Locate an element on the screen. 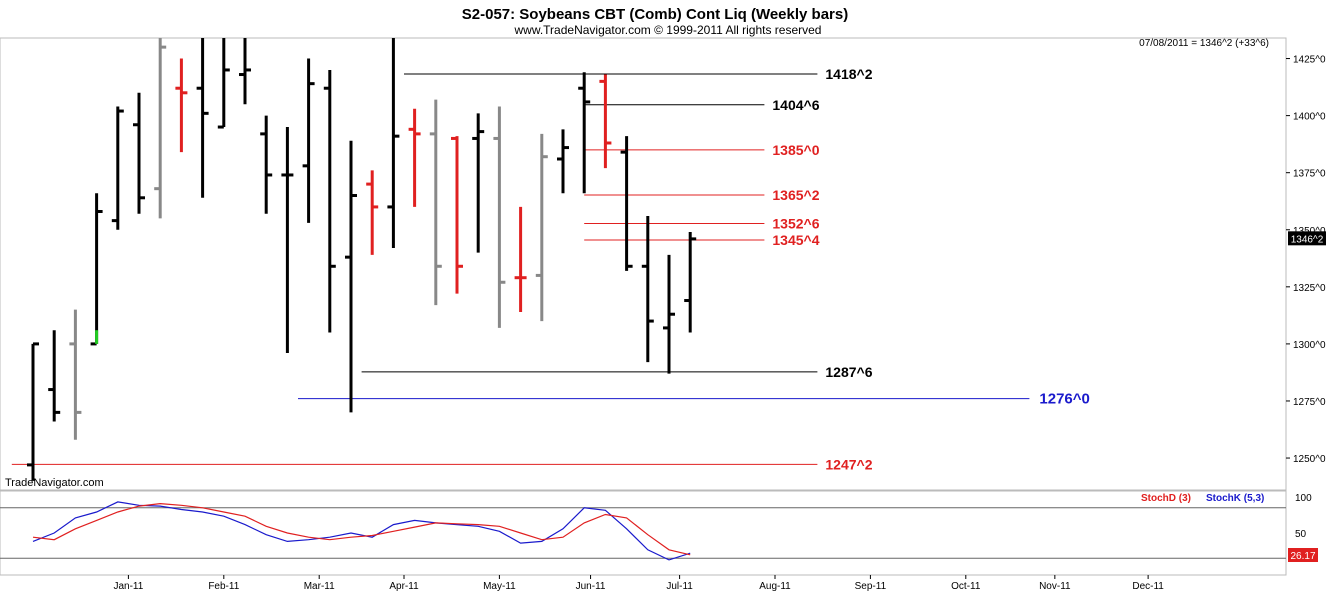 This screenshot has width=1336, height=594. stoch-series-line is located at coordinates (361, 529).